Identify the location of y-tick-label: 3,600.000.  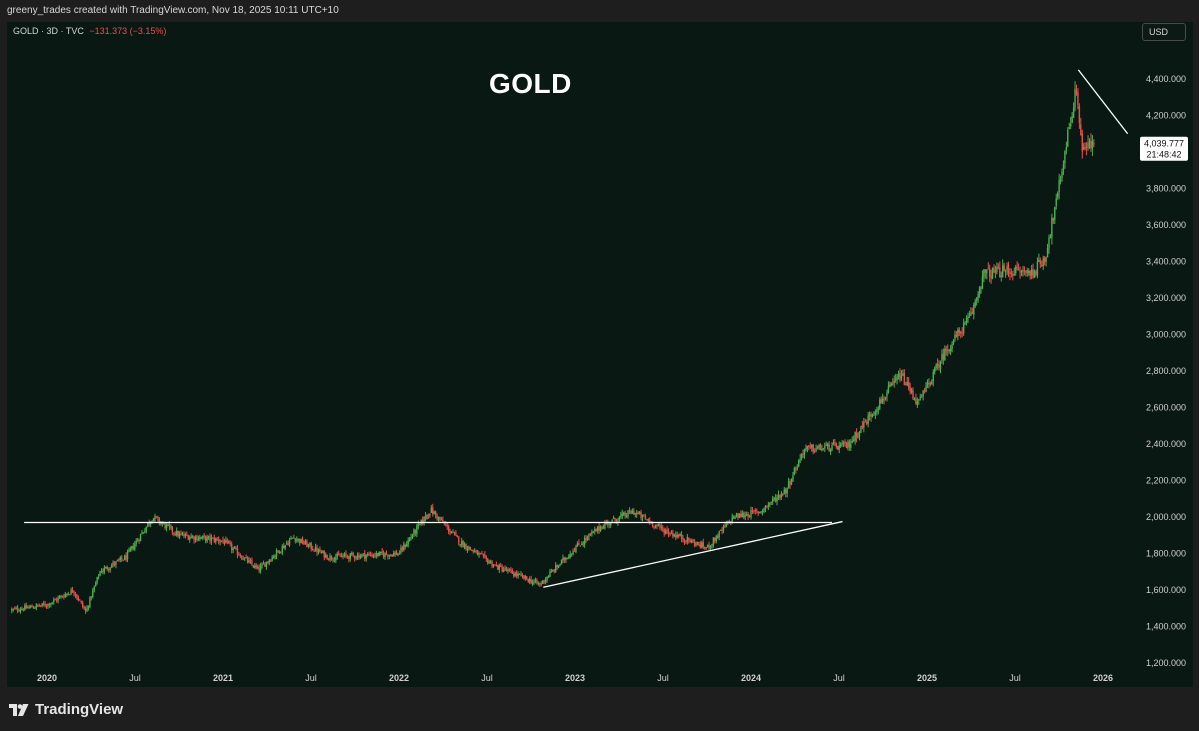
(1166, 225).